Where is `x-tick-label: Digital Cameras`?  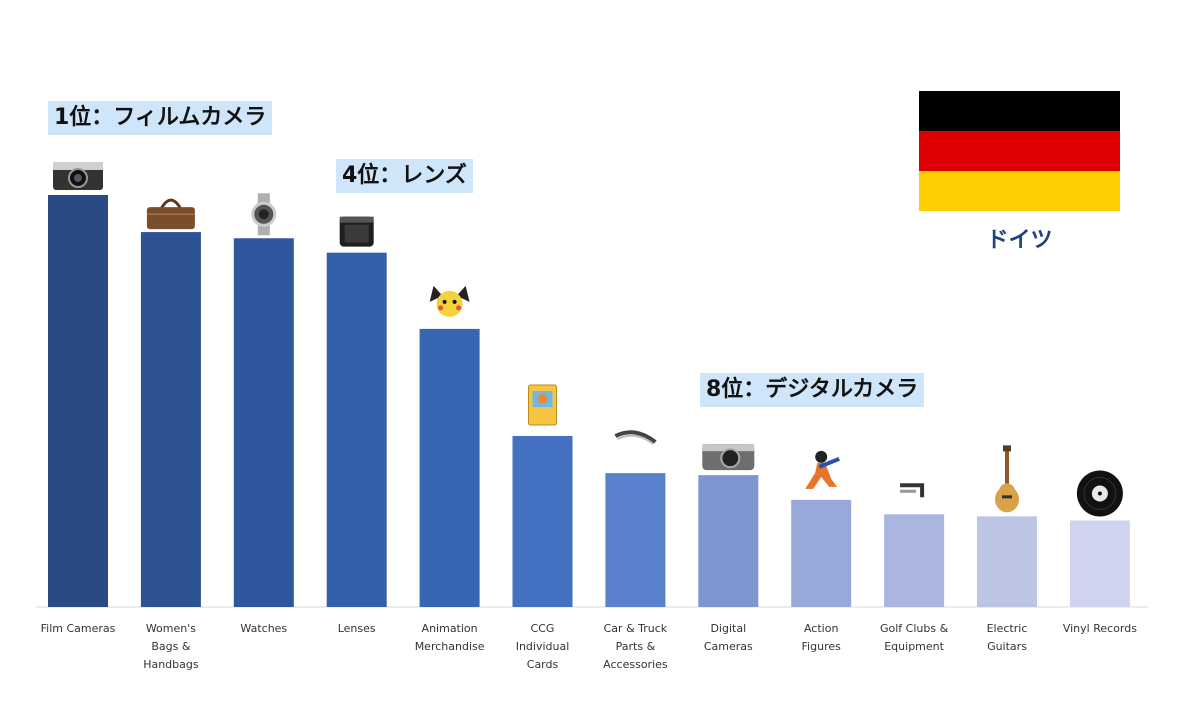
x-tick-label: Digital Cameras is located at coordinates (728, 637).